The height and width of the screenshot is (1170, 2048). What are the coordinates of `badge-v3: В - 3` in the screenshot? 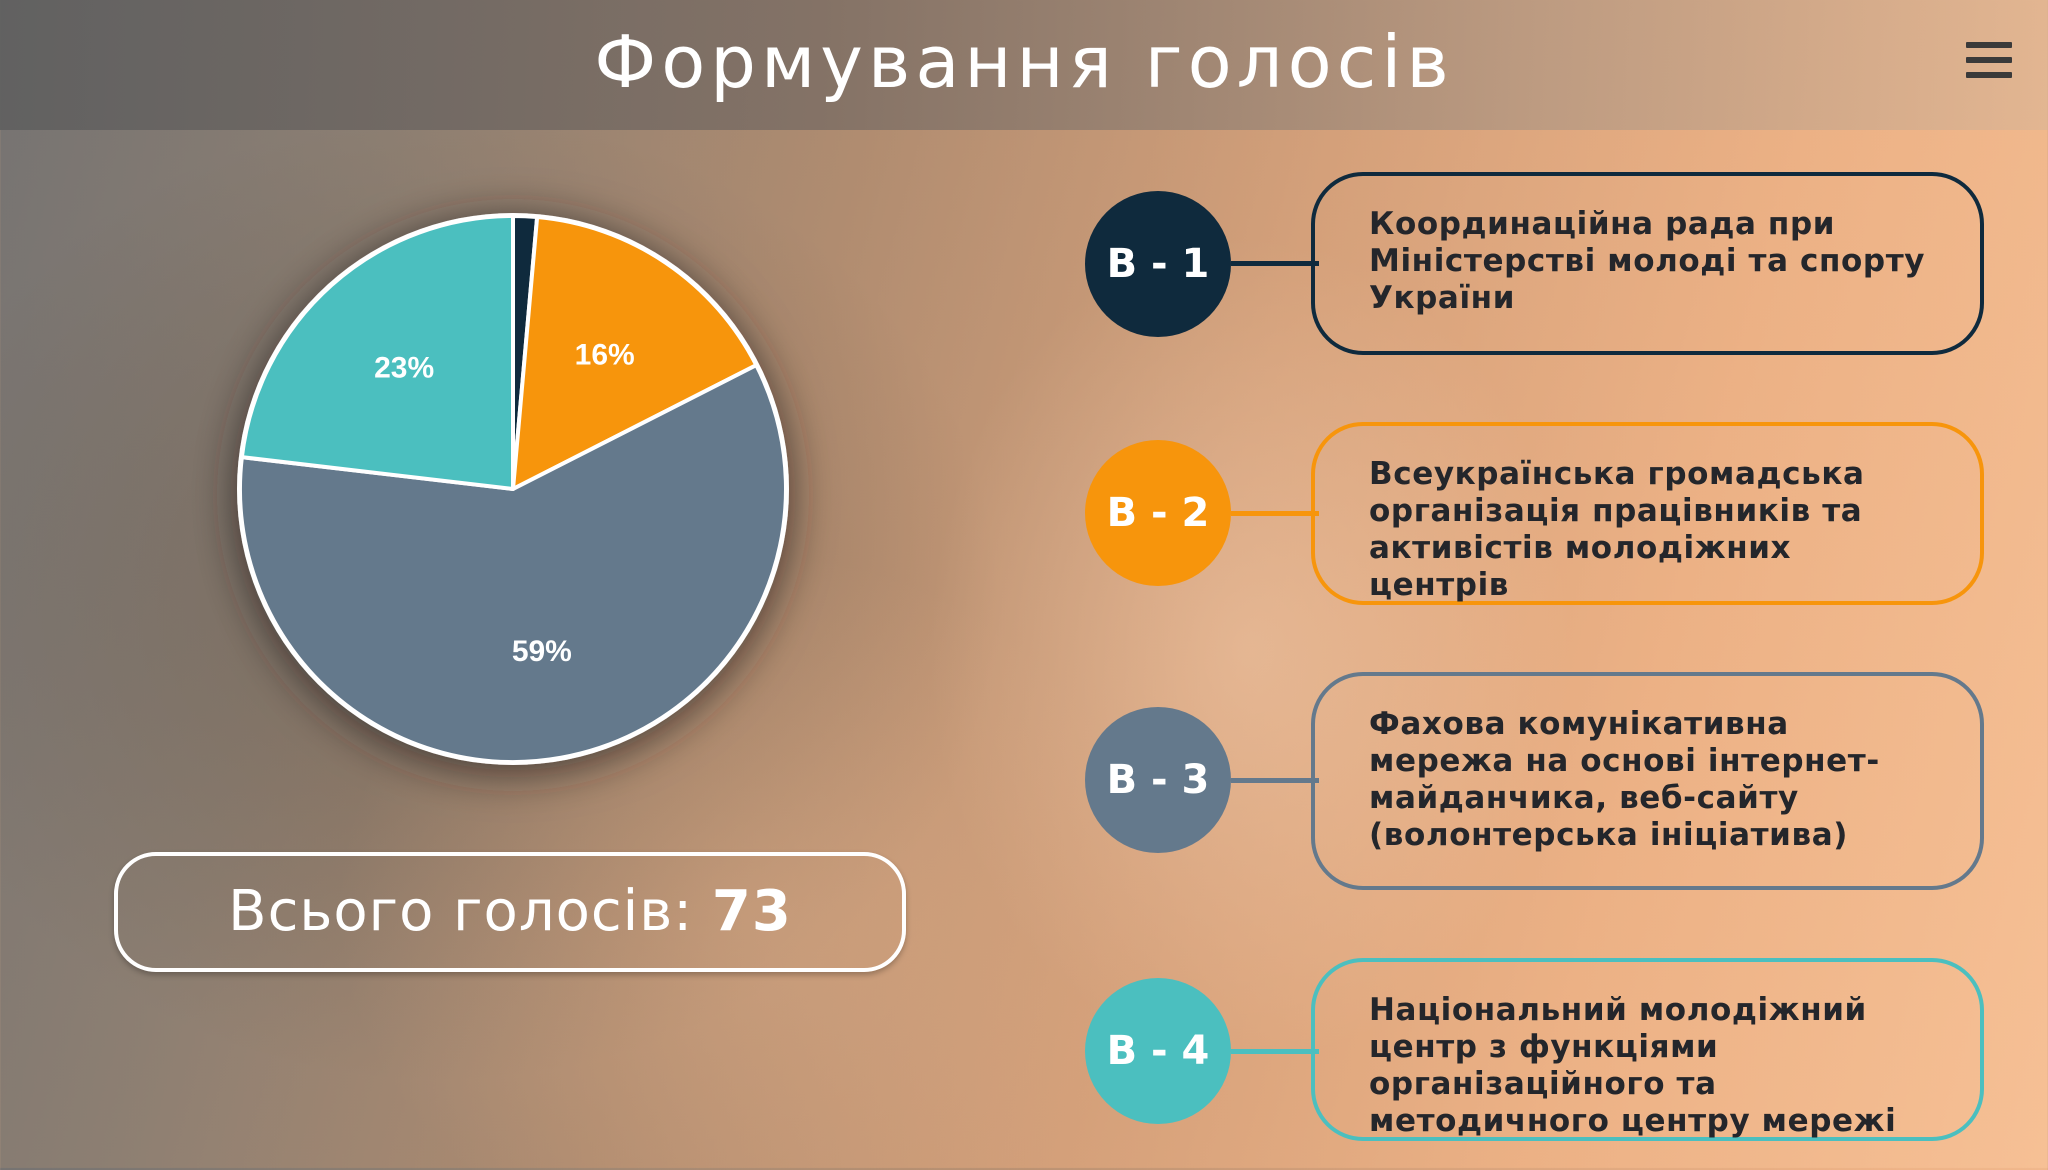 It's located at (1158, 780).